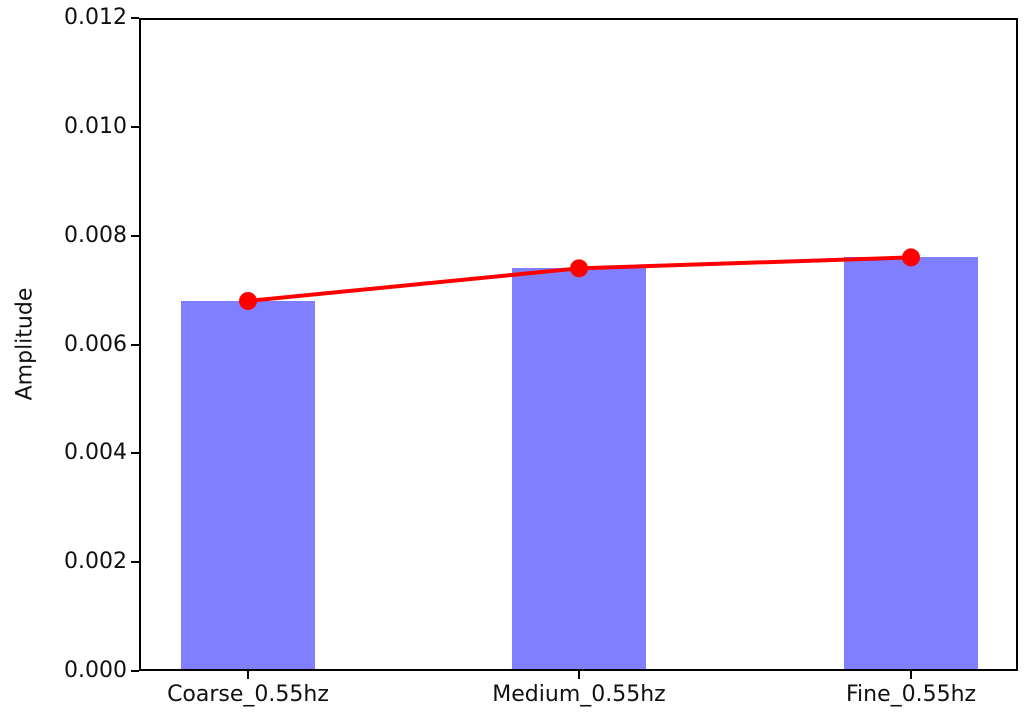 This screenshot has width=1031, height=712. Describe the element at coordinates (579, 279) in the screenshot. I see `line-layer` at that location.